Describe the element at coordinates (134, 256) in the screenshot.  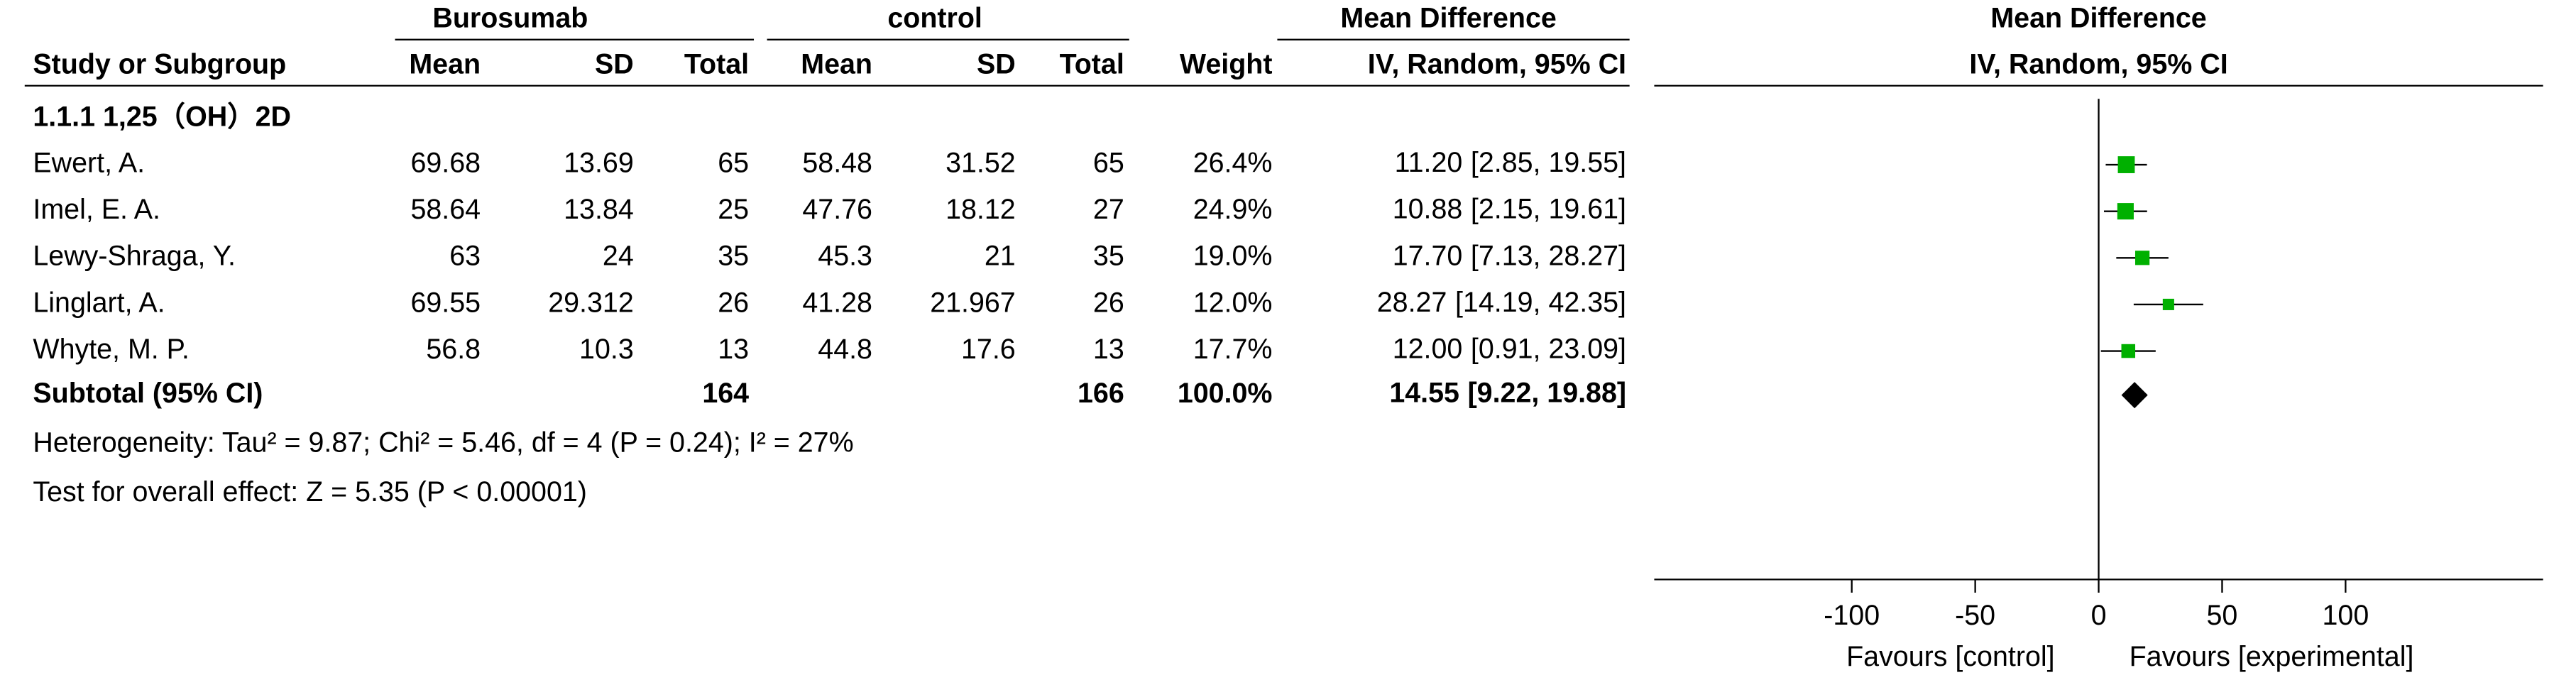
I see `study-name: Lewy-Shraga, Y.` at that location.